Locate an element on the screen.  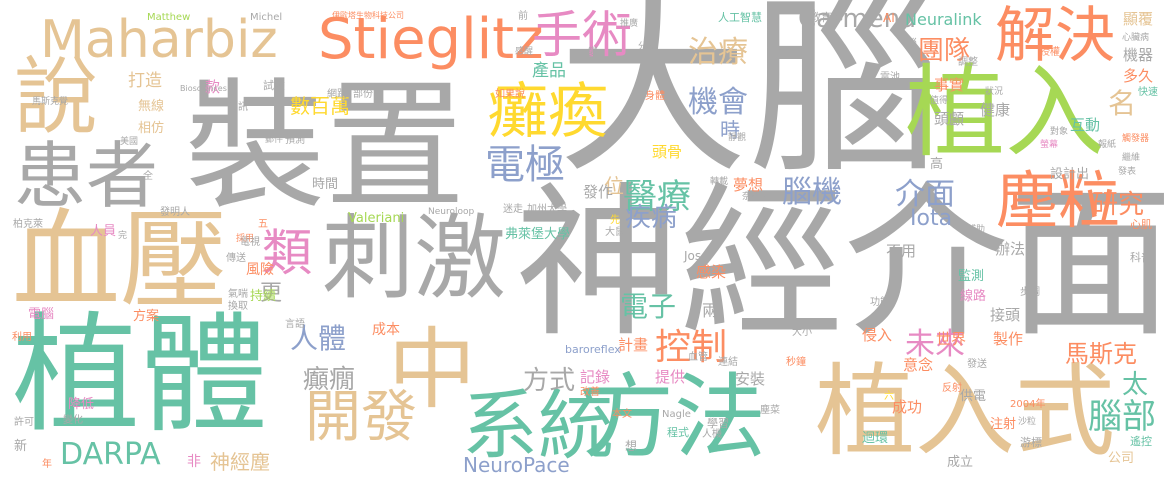
word: Neuralink is located at coordinates (943, 19).